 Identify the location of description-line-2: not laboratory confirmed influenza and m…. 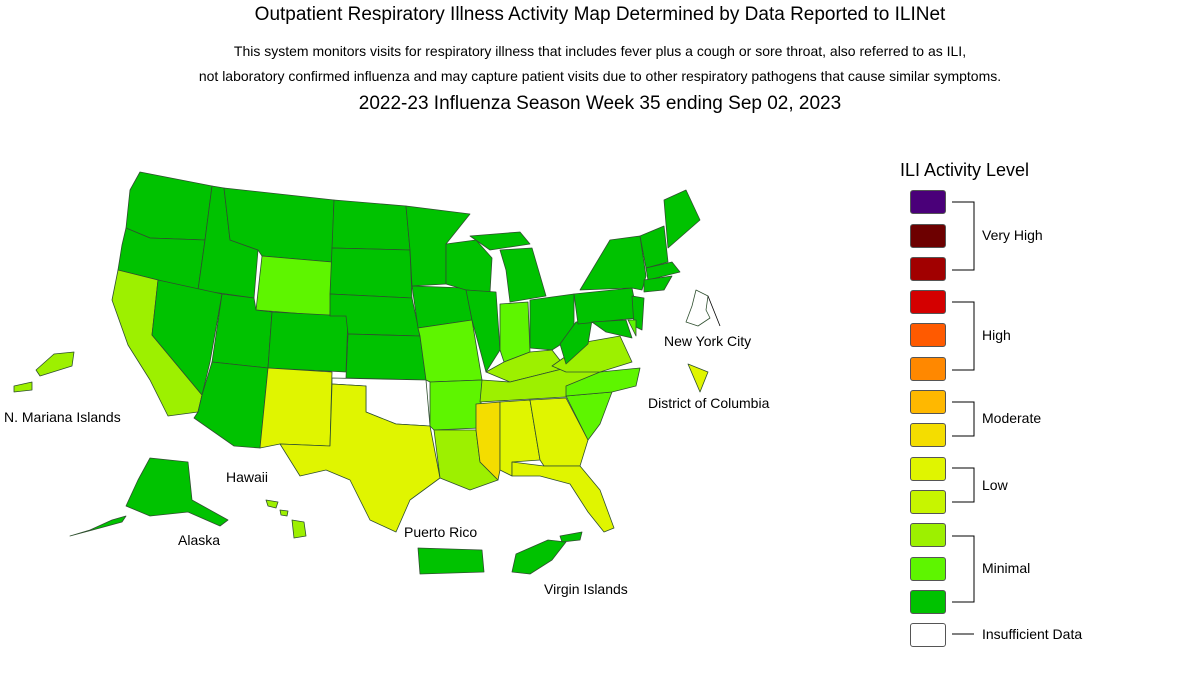
(600, 76).